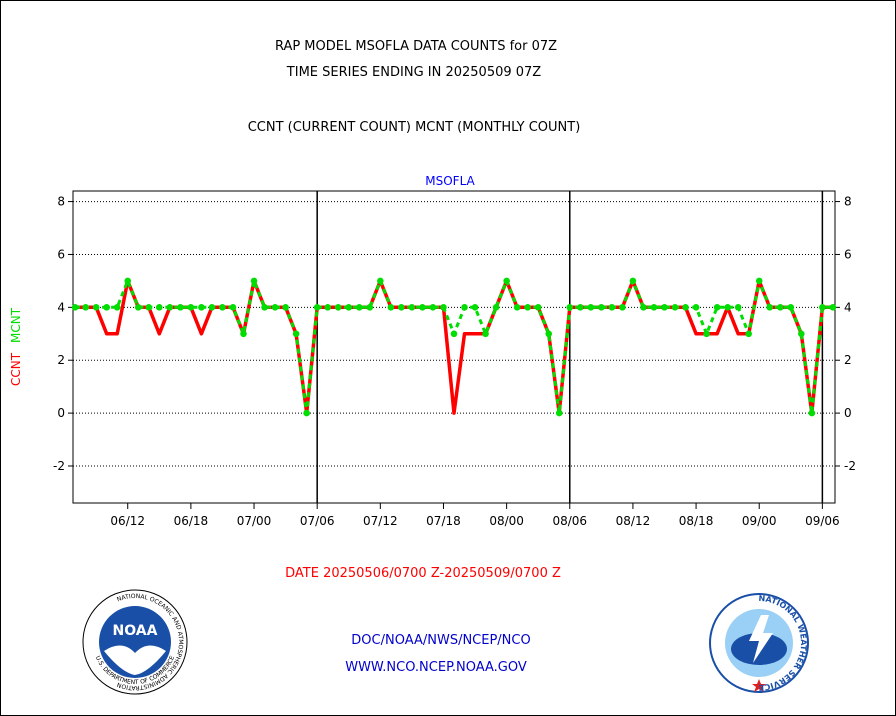 The height and width of the screenshot is (716, 896). I want to click on ylabel-ccnt: CCNT, so click(16, 369).